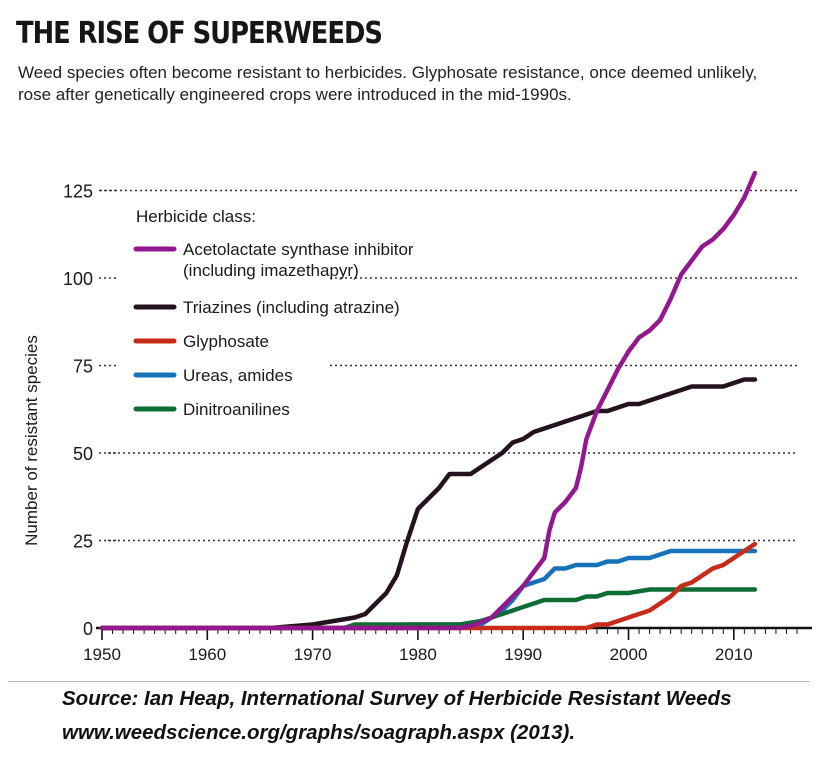  I want to click on divider, so click(409, 681).